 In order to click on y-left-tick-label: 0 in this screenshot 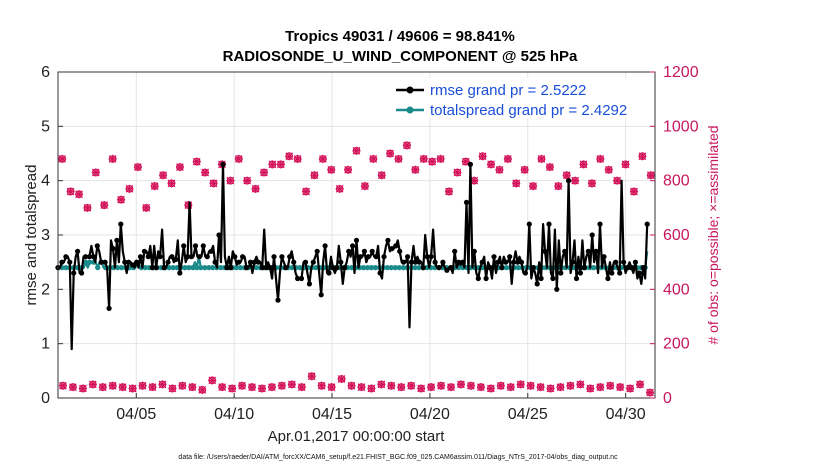, I will do `click(45, 398)`.